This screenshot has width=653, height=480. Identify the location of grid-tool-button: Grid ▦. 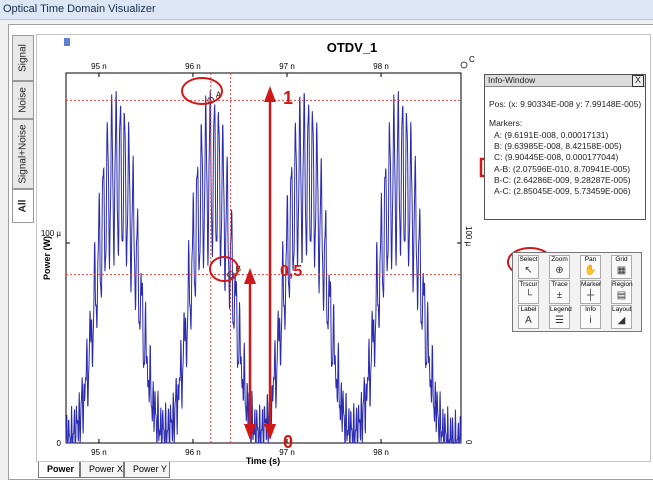
(621, 267).